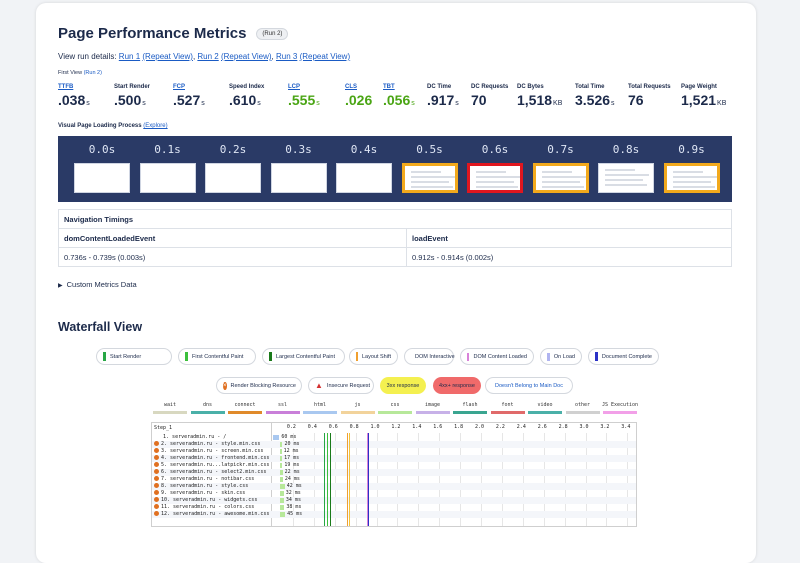  What do you see at coordinates (211, 458) in the screenshot?
I see `request-name: 4. serveradmin.ru - frontend.min.css` at bounding box center [211, 458].